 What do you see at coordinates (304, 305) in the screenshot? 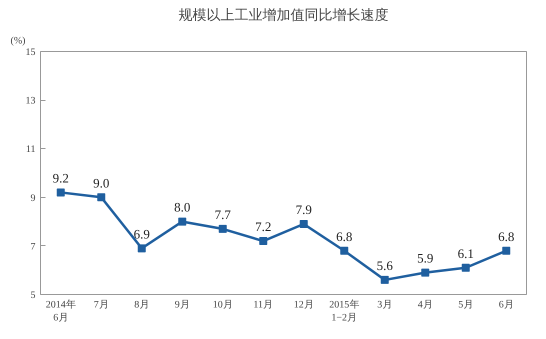
I see `x-tick-label: 12月` at bounding box center [304, 305].